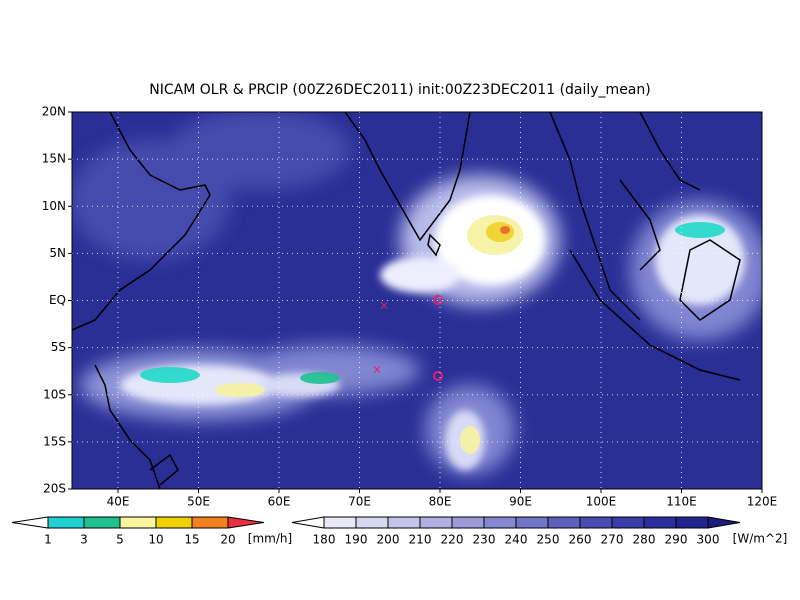  What do you see at coordinates (681, 502) in the screenshot?
I see `lon-label: 110E` at bounding box center [681, 502].